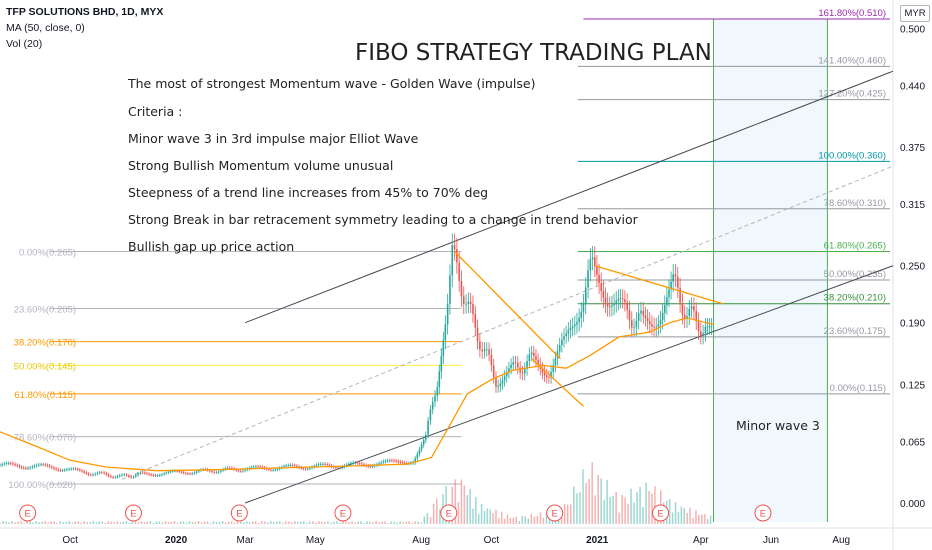  I want to click on symbol-title: TFP SOLUTIONS BHD, 1D, MYX, so click(85, 12).